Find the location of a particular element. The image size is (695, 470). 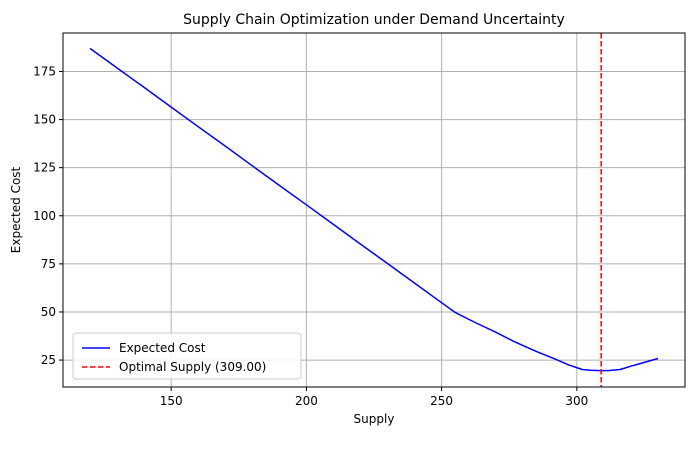

x-tick-label: 200 is located at coordinates (306, 401).